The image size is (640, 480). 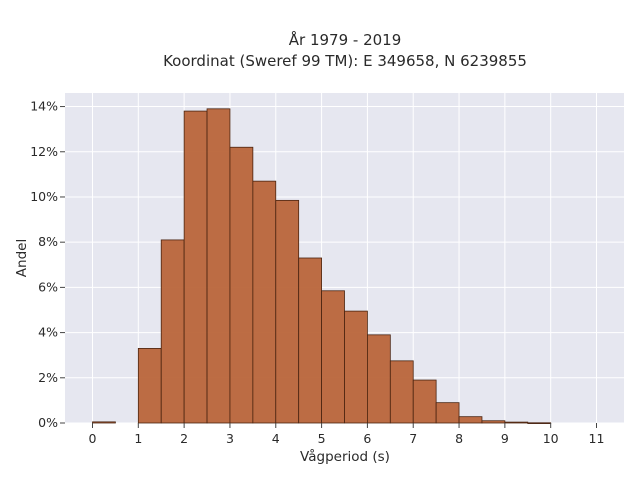 I want to click on x-axis-label: Vågperiod (s), so click(x=345, y=456).